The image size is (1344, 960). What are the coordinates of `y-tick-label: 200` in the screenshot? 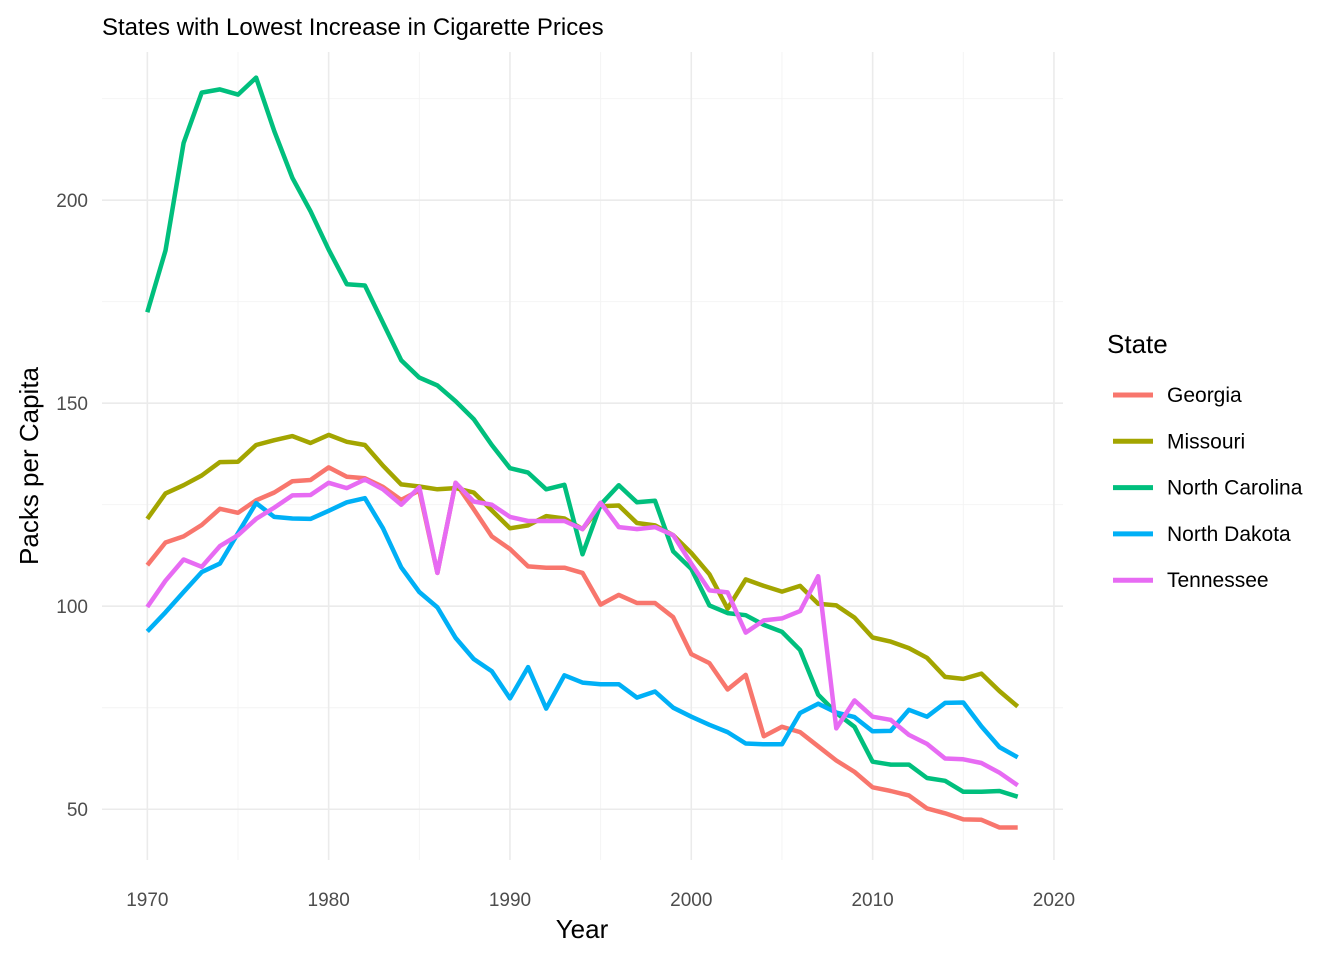 It's located at (72, 201).